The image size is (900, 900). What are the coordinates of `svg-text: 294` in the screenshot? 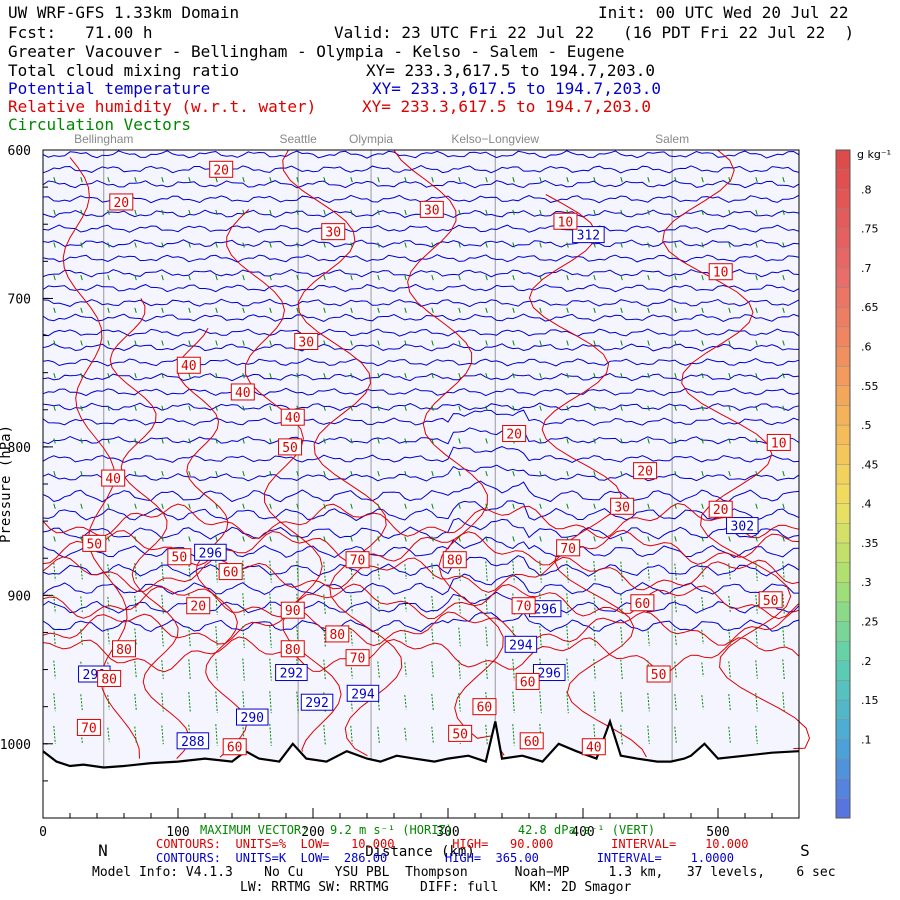 It's located at (363, 694).